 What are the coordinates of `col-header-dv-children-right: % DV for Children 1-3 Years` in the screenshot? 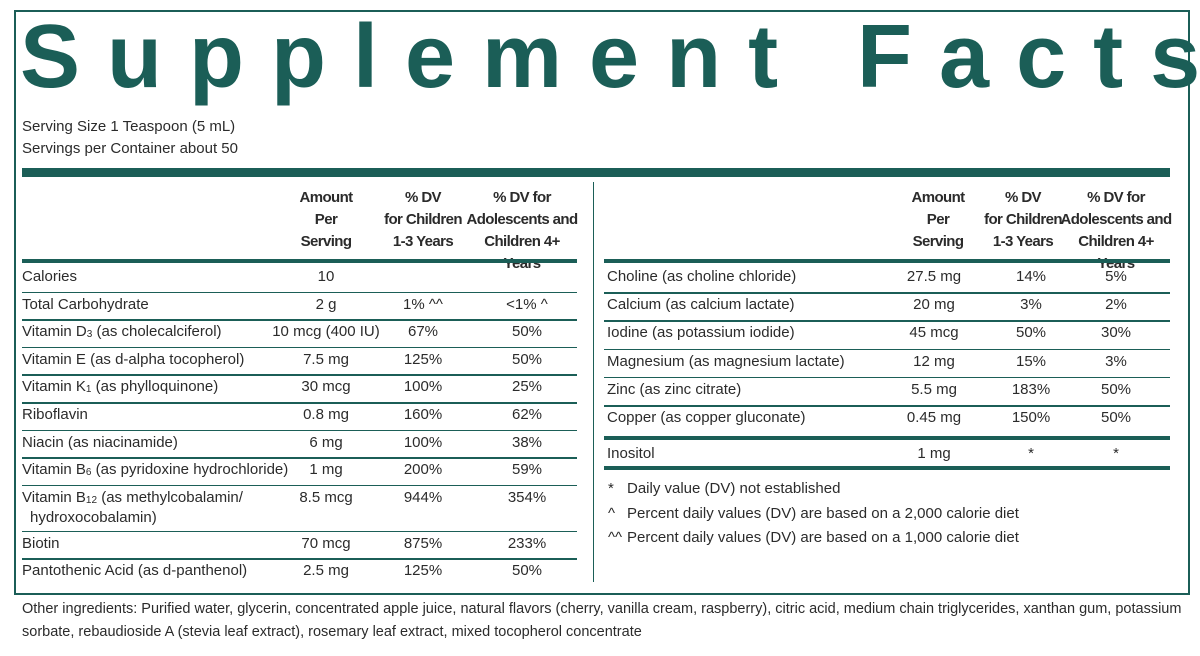 It's located at (1023, 219).